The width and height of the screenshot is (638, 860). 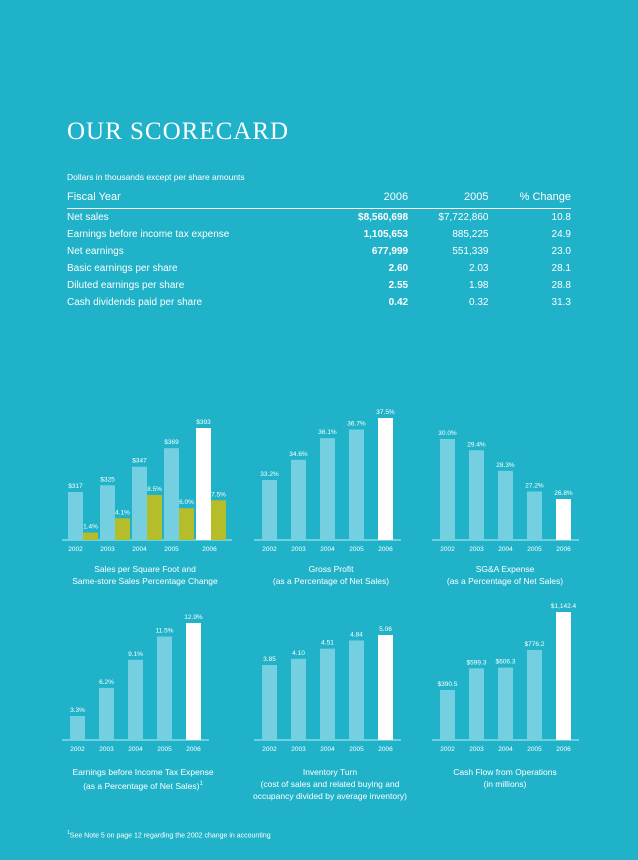 I want to click on table-row: Net earnings 677,999 551,339 23.0, so click(x=319, y=251).